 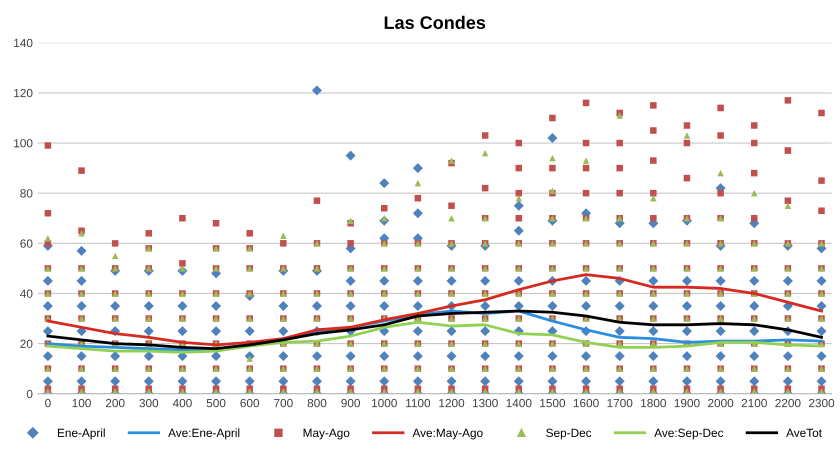 I want to click on x-tick-label: 100, so click(x=81, y=403).